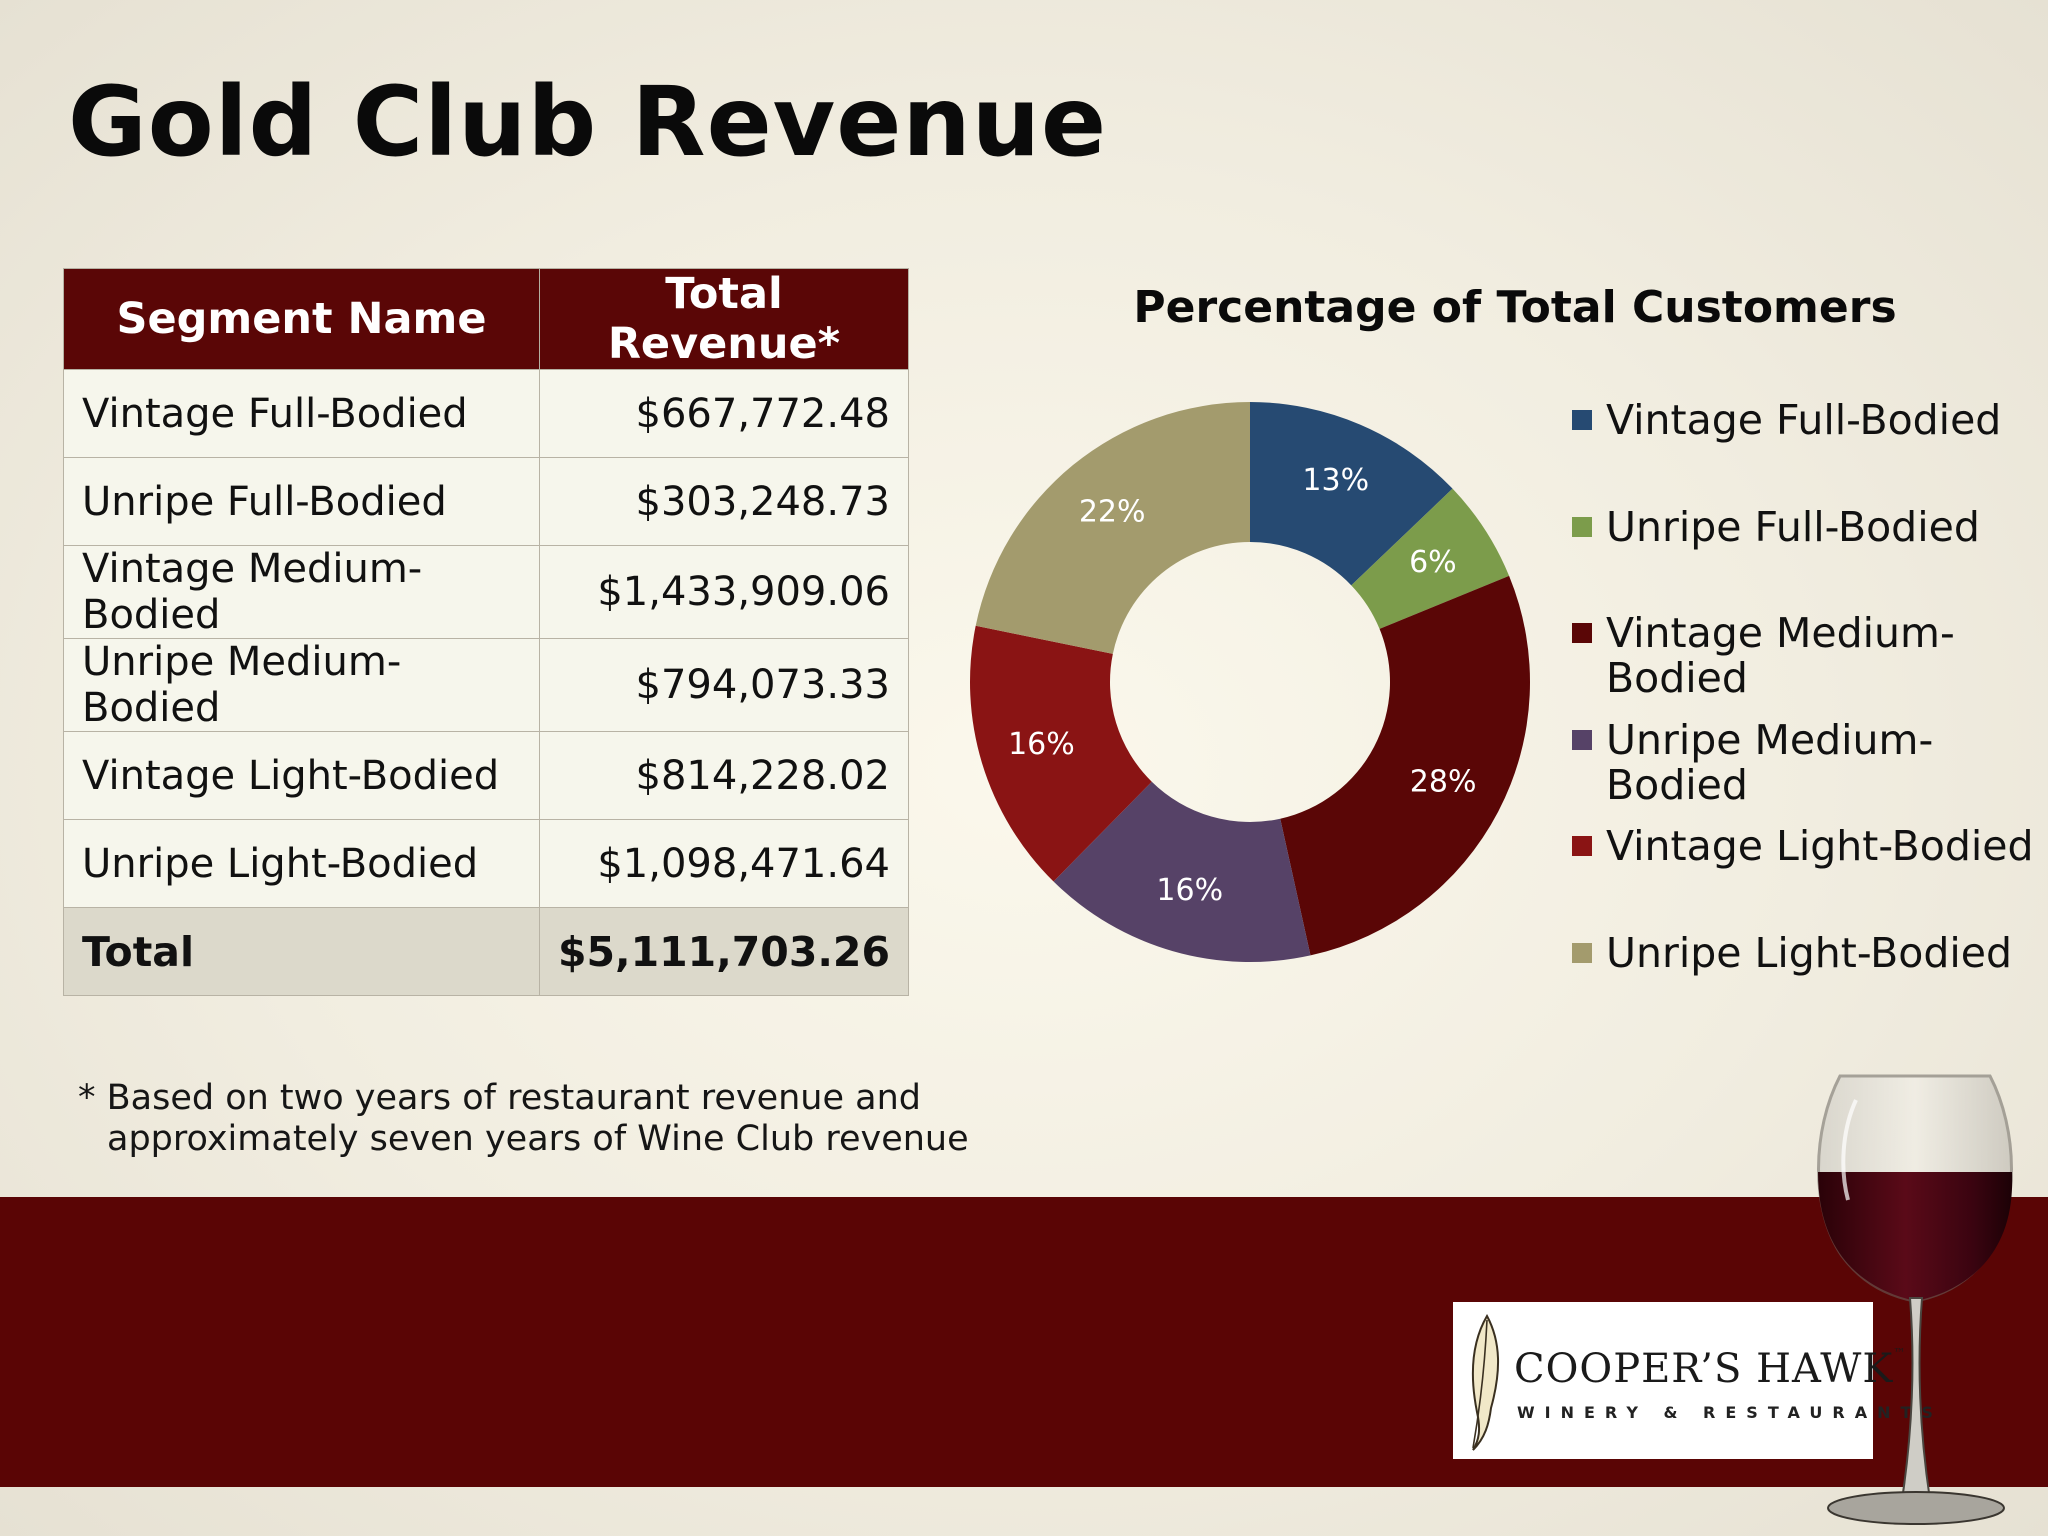 The image size is (2048, 1536). What do you see at coordinates (724, 413) in the screenshot?
I see `revenue-cell: $667,772.48` at bounding box center [724, 413].